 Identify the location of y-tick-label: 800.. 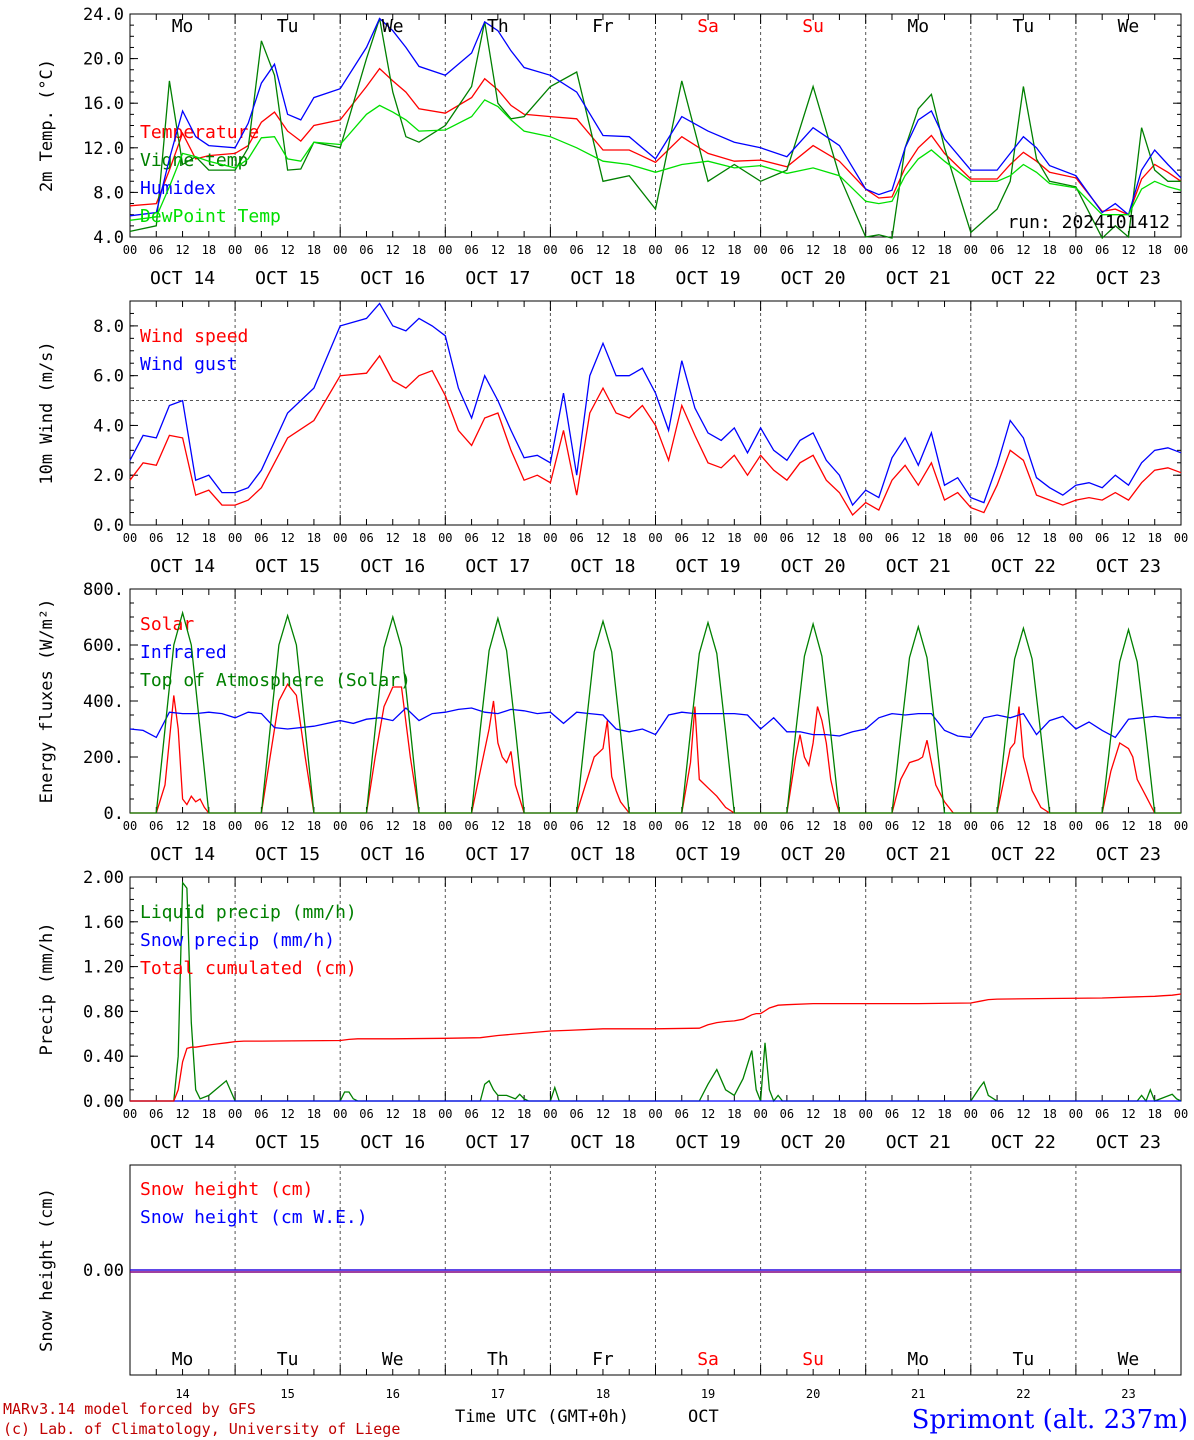
(103, 590).